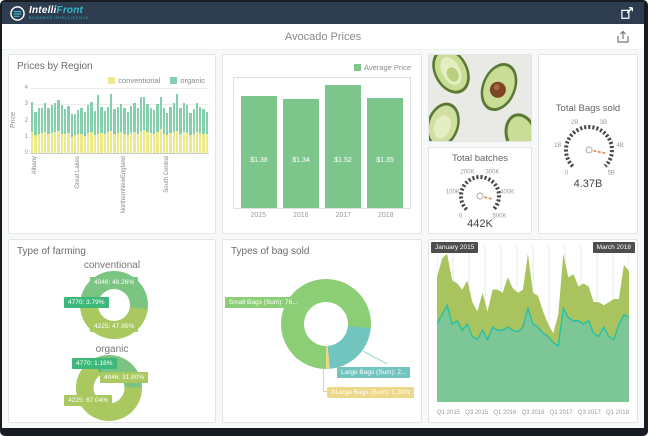 The width and height of the screenshot is (648, 436). What do you see at coordinates (623, 37) in the screenshot?
I see `export-icon` at bounding box center [623, 37].